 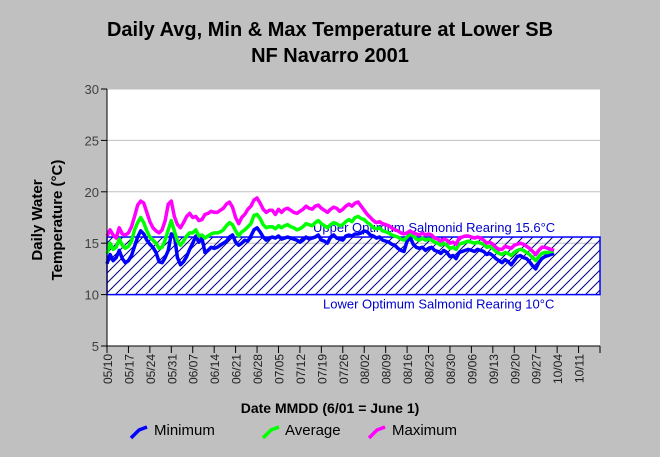 What do you see at coordinates (330, 408) in the screenshot?
I see `x-axis-label: Date MMDD (6/01 = June 1)` at bounding box center [330, 408].